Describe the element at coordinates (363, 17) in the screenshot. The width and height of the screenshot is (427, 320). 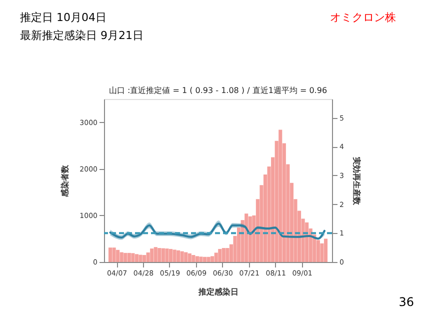
I see `text: オミクロン株` at that location.